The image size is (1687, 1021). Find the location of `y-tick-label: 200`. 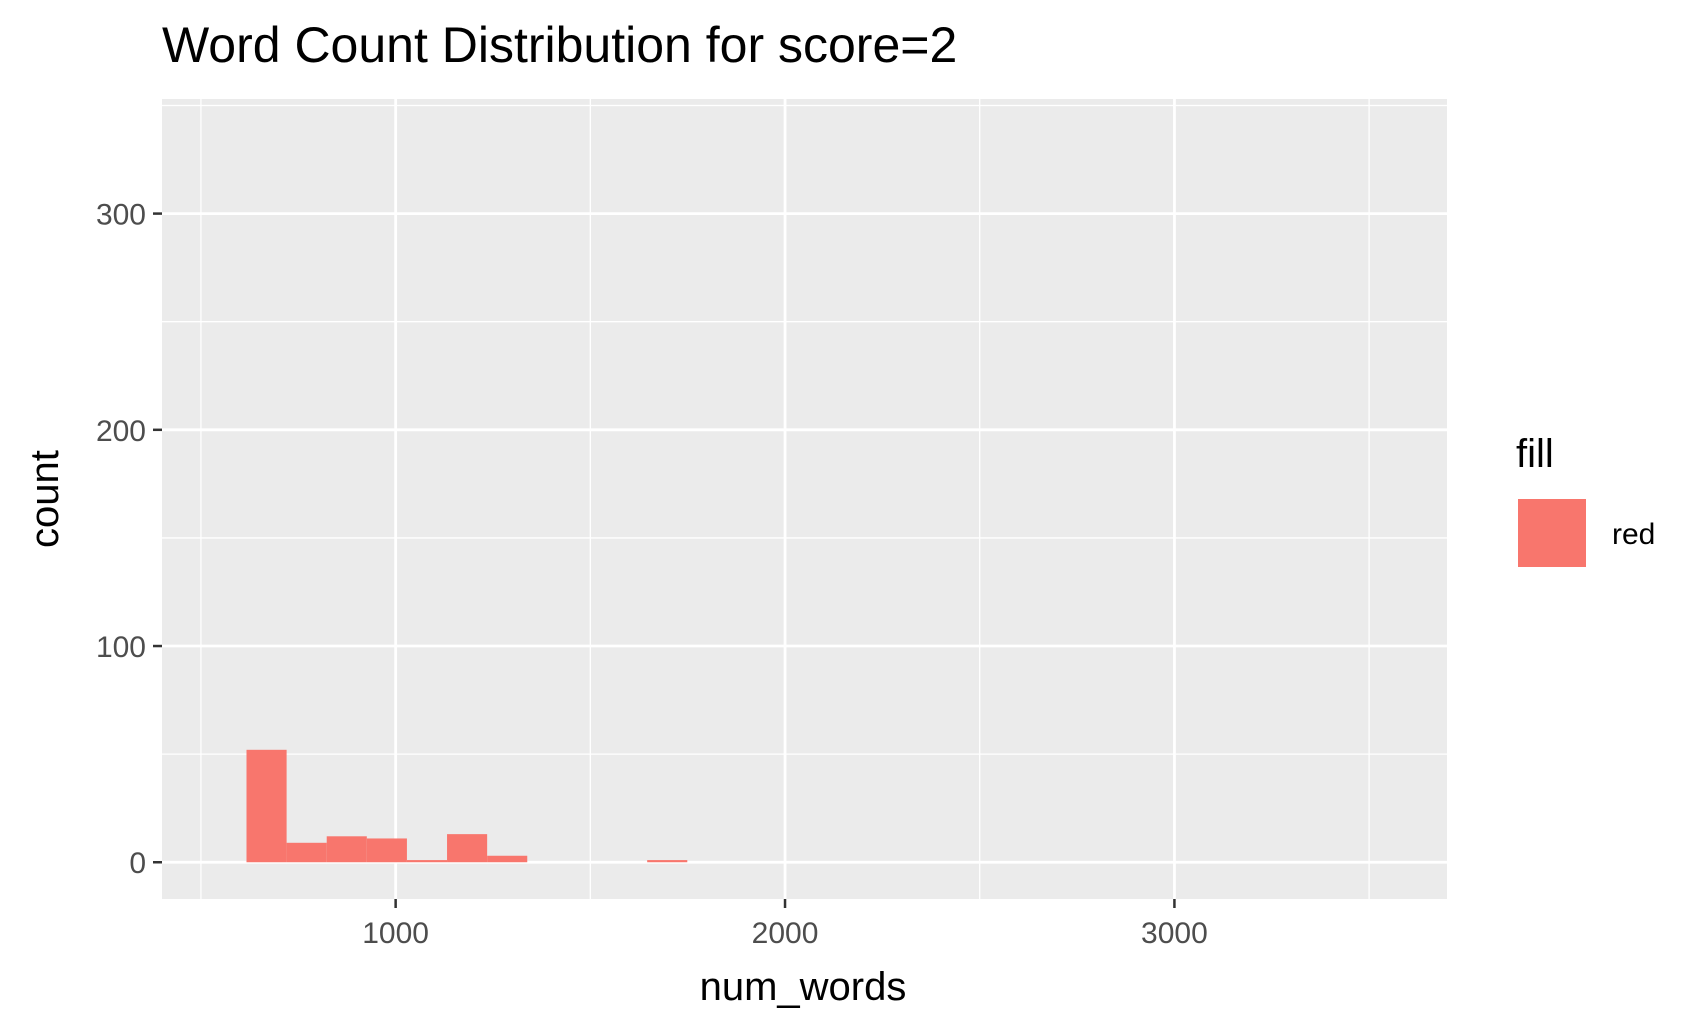

y-tick-label: 200 is located at coordinates (121, 431).